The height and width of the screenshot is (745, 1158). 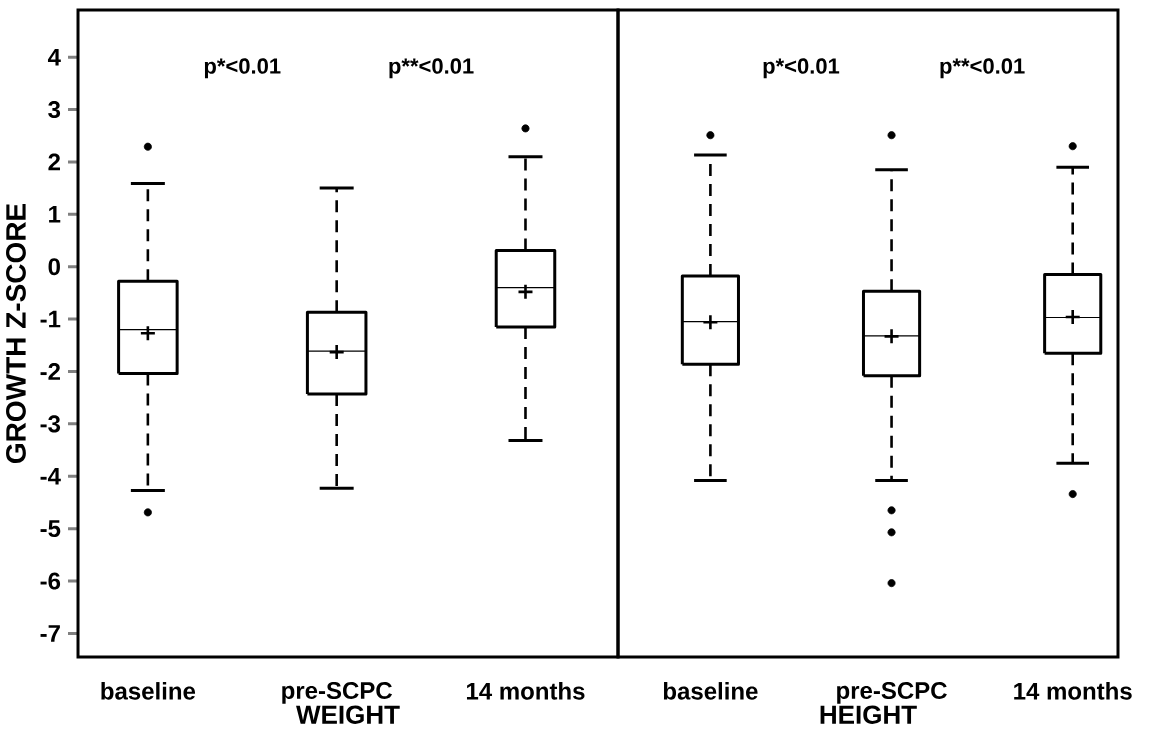 What do you see at coordinates (50, 371) in the screenshot?
I see `y-tick-label: -2` at bounding box center [50, 371].